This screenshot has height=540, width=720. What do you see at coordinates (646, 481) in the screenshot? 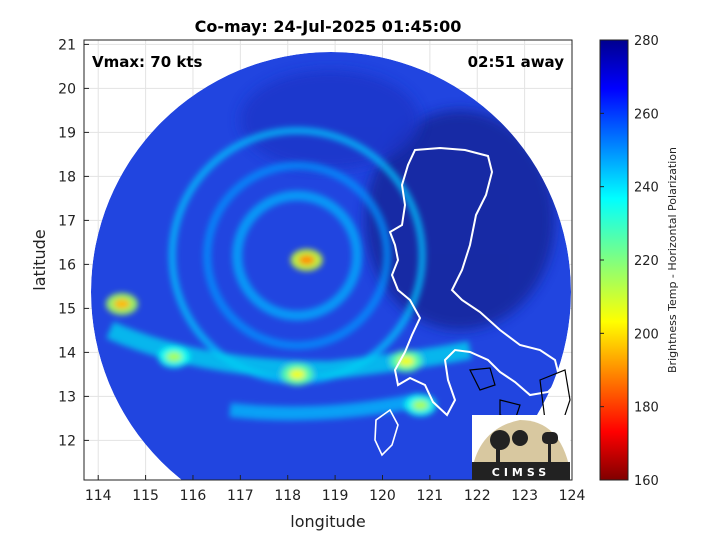
I see `colorbar-tick-label: 160` at bounding box center [646, 481].